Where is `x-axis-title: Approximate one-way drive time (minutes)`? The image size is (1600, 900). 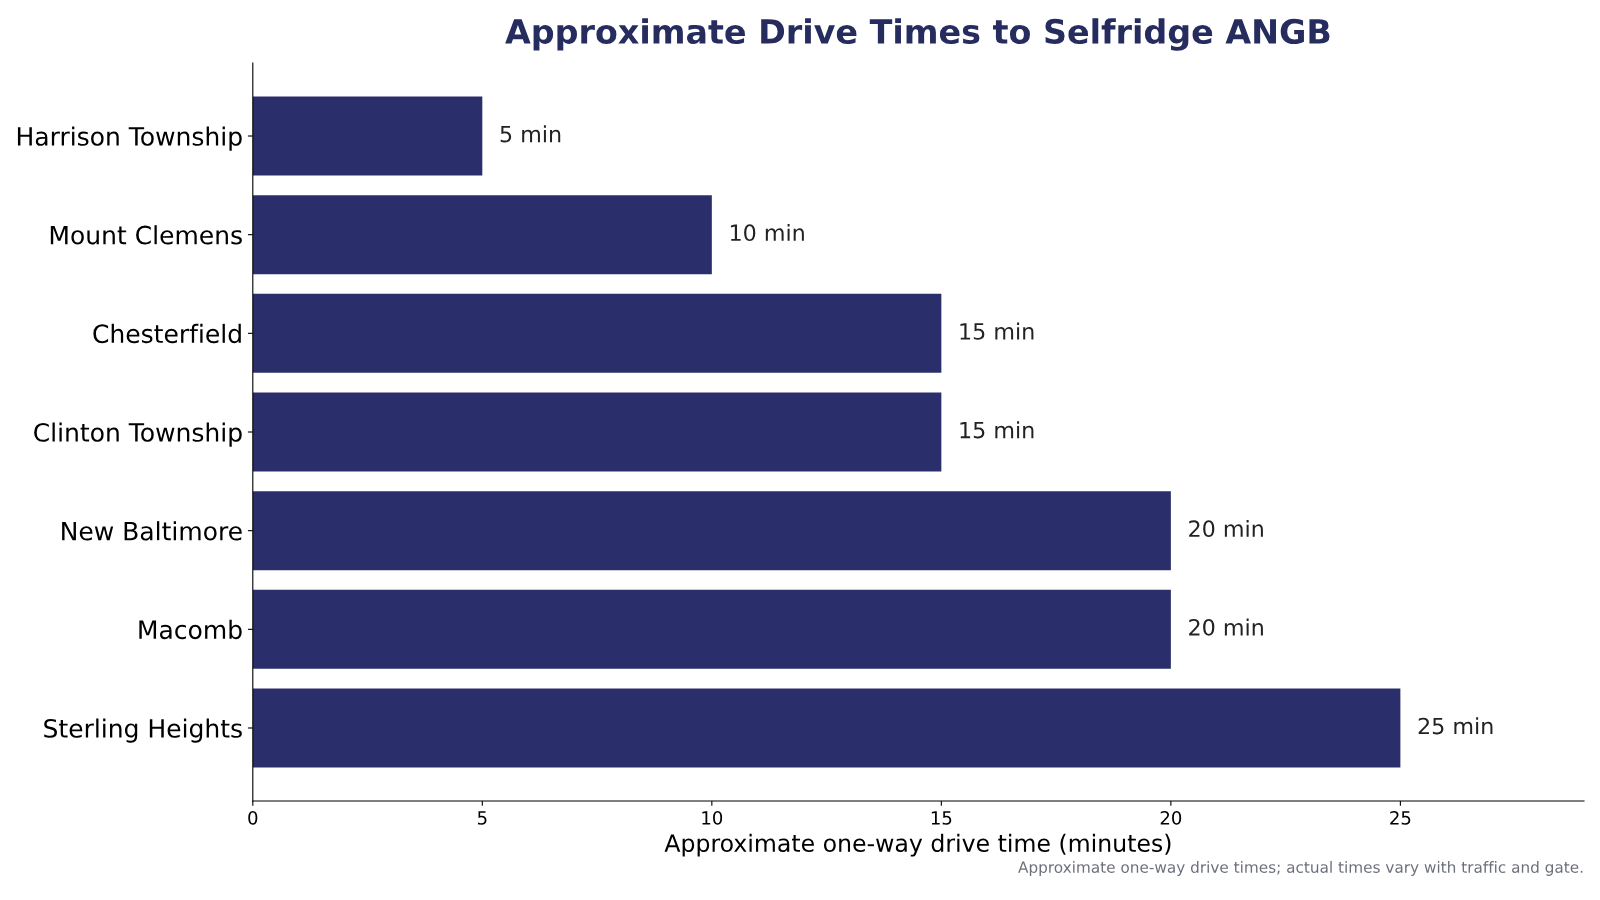 x-axis-title: Approximate one-way drive time (minutes) is located at coordinates (917, 845).